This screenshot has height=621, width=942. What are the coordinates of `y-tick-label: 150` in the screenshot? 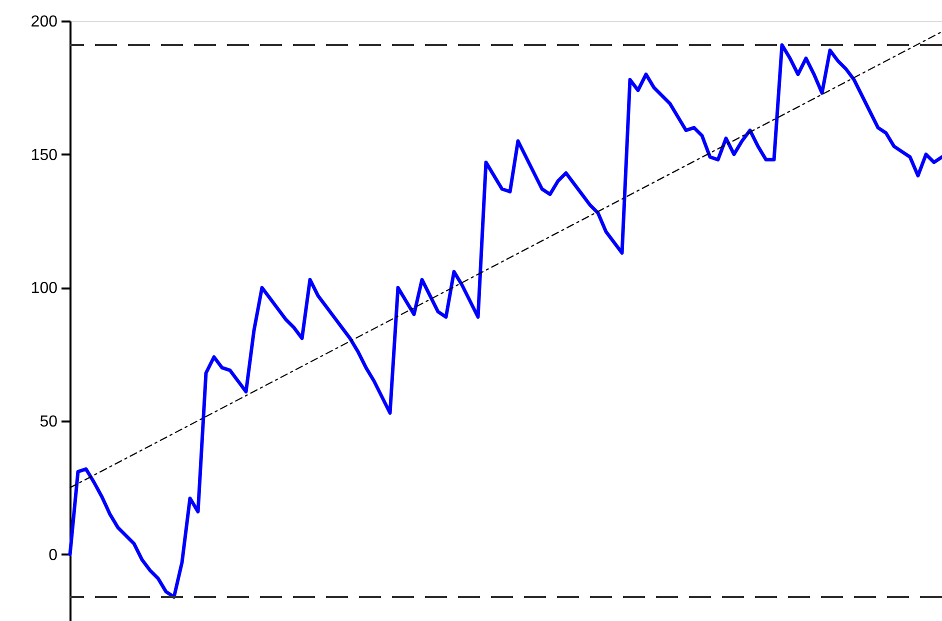 It's located at (44, 155).